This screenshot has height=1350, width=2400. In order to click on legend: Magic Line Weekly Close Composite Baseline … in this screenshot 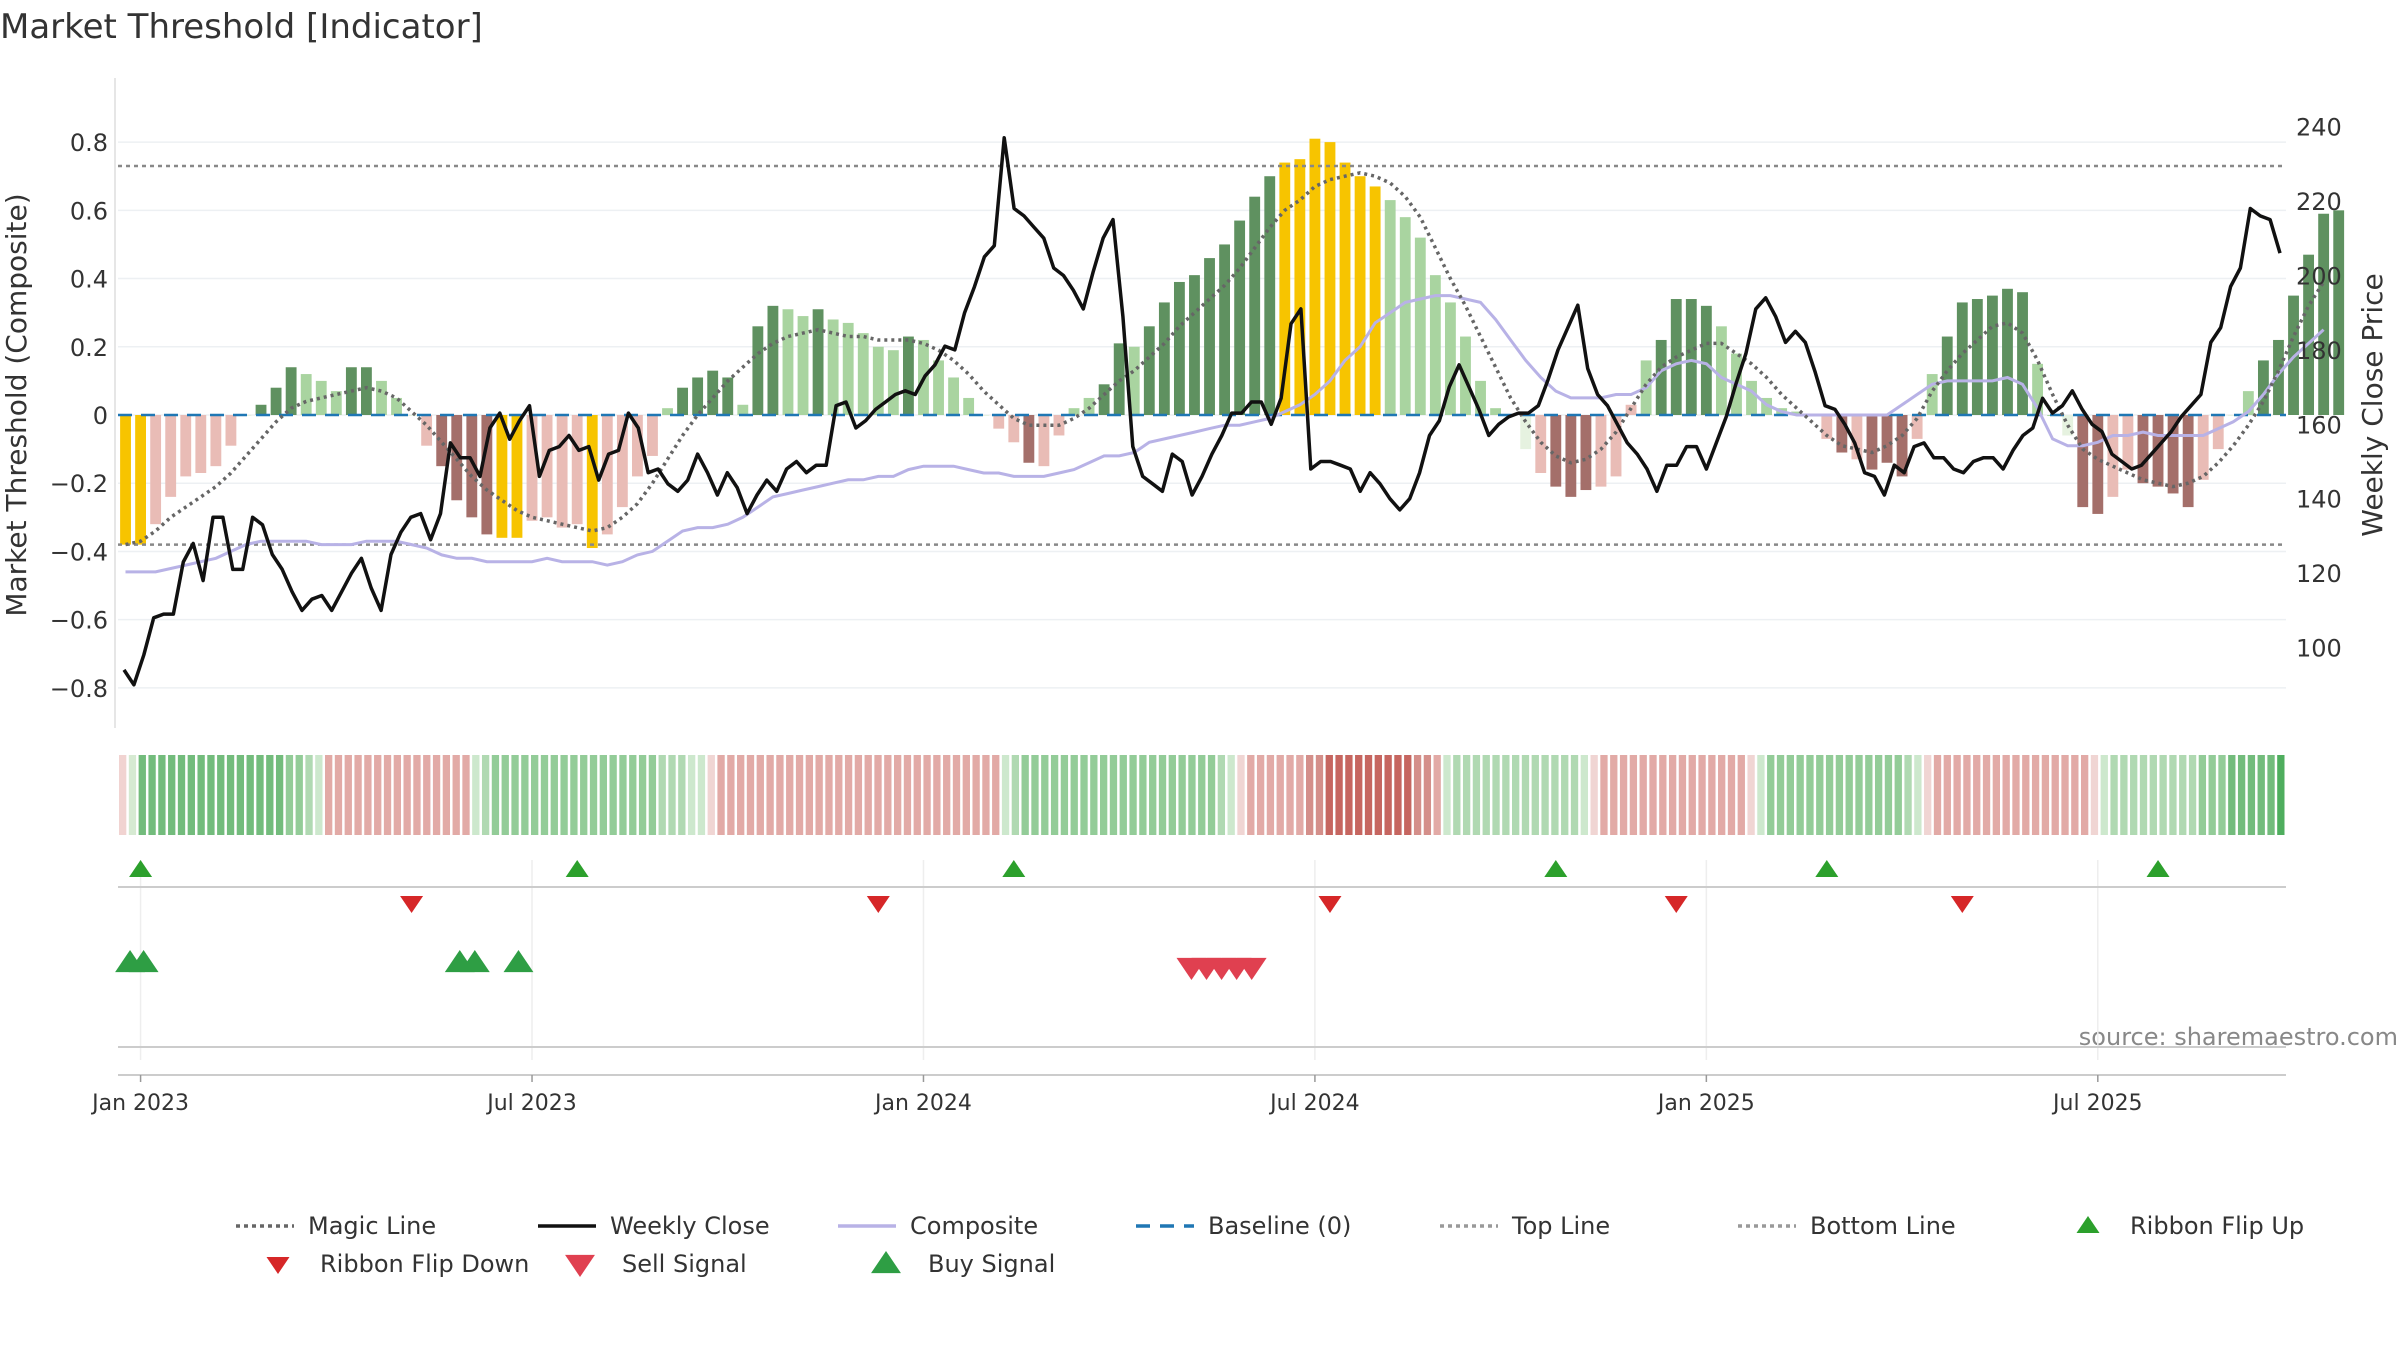, I will do `click(1270, 1245)`.